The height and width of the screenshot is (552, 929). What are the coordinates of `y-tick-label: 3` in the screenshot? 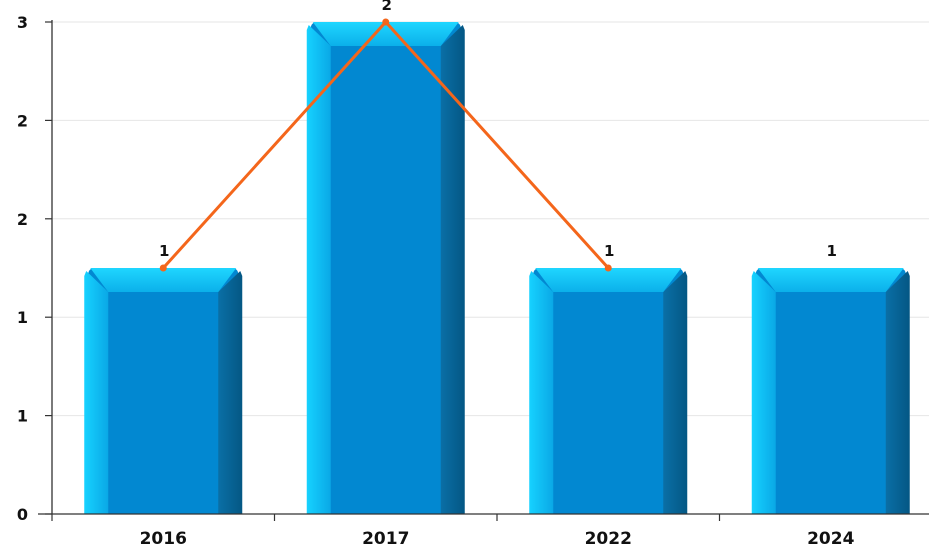 It's located at (22, 22).